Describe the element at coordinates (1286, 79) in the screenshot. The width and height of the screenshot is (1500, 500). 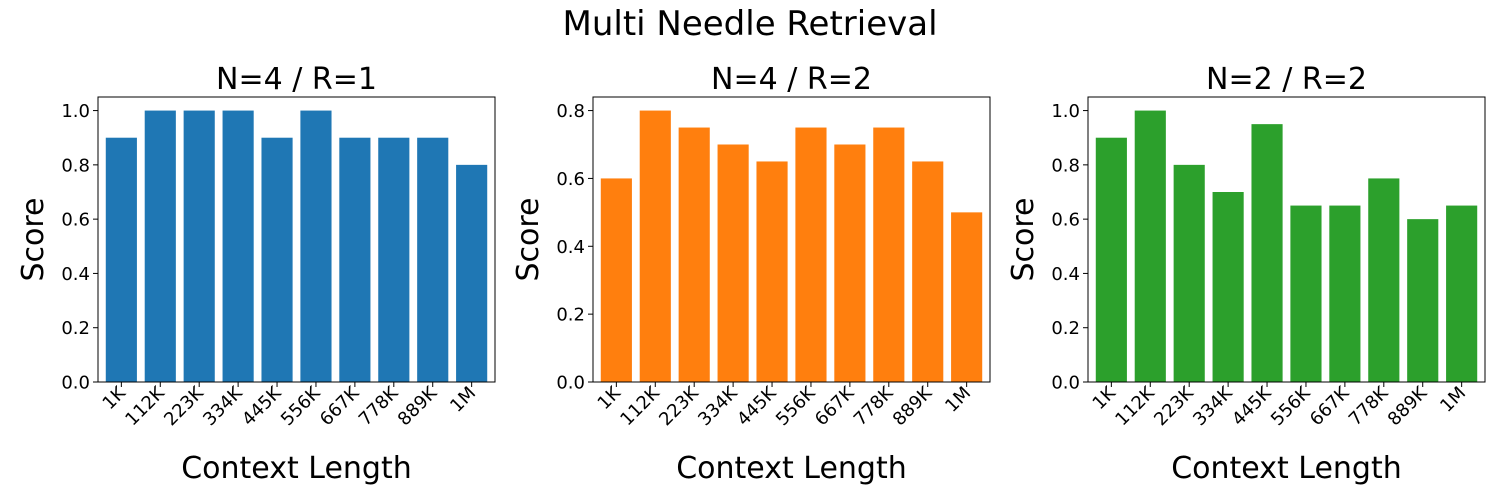
I see `chart-title: N=2 / R=2` at that location.